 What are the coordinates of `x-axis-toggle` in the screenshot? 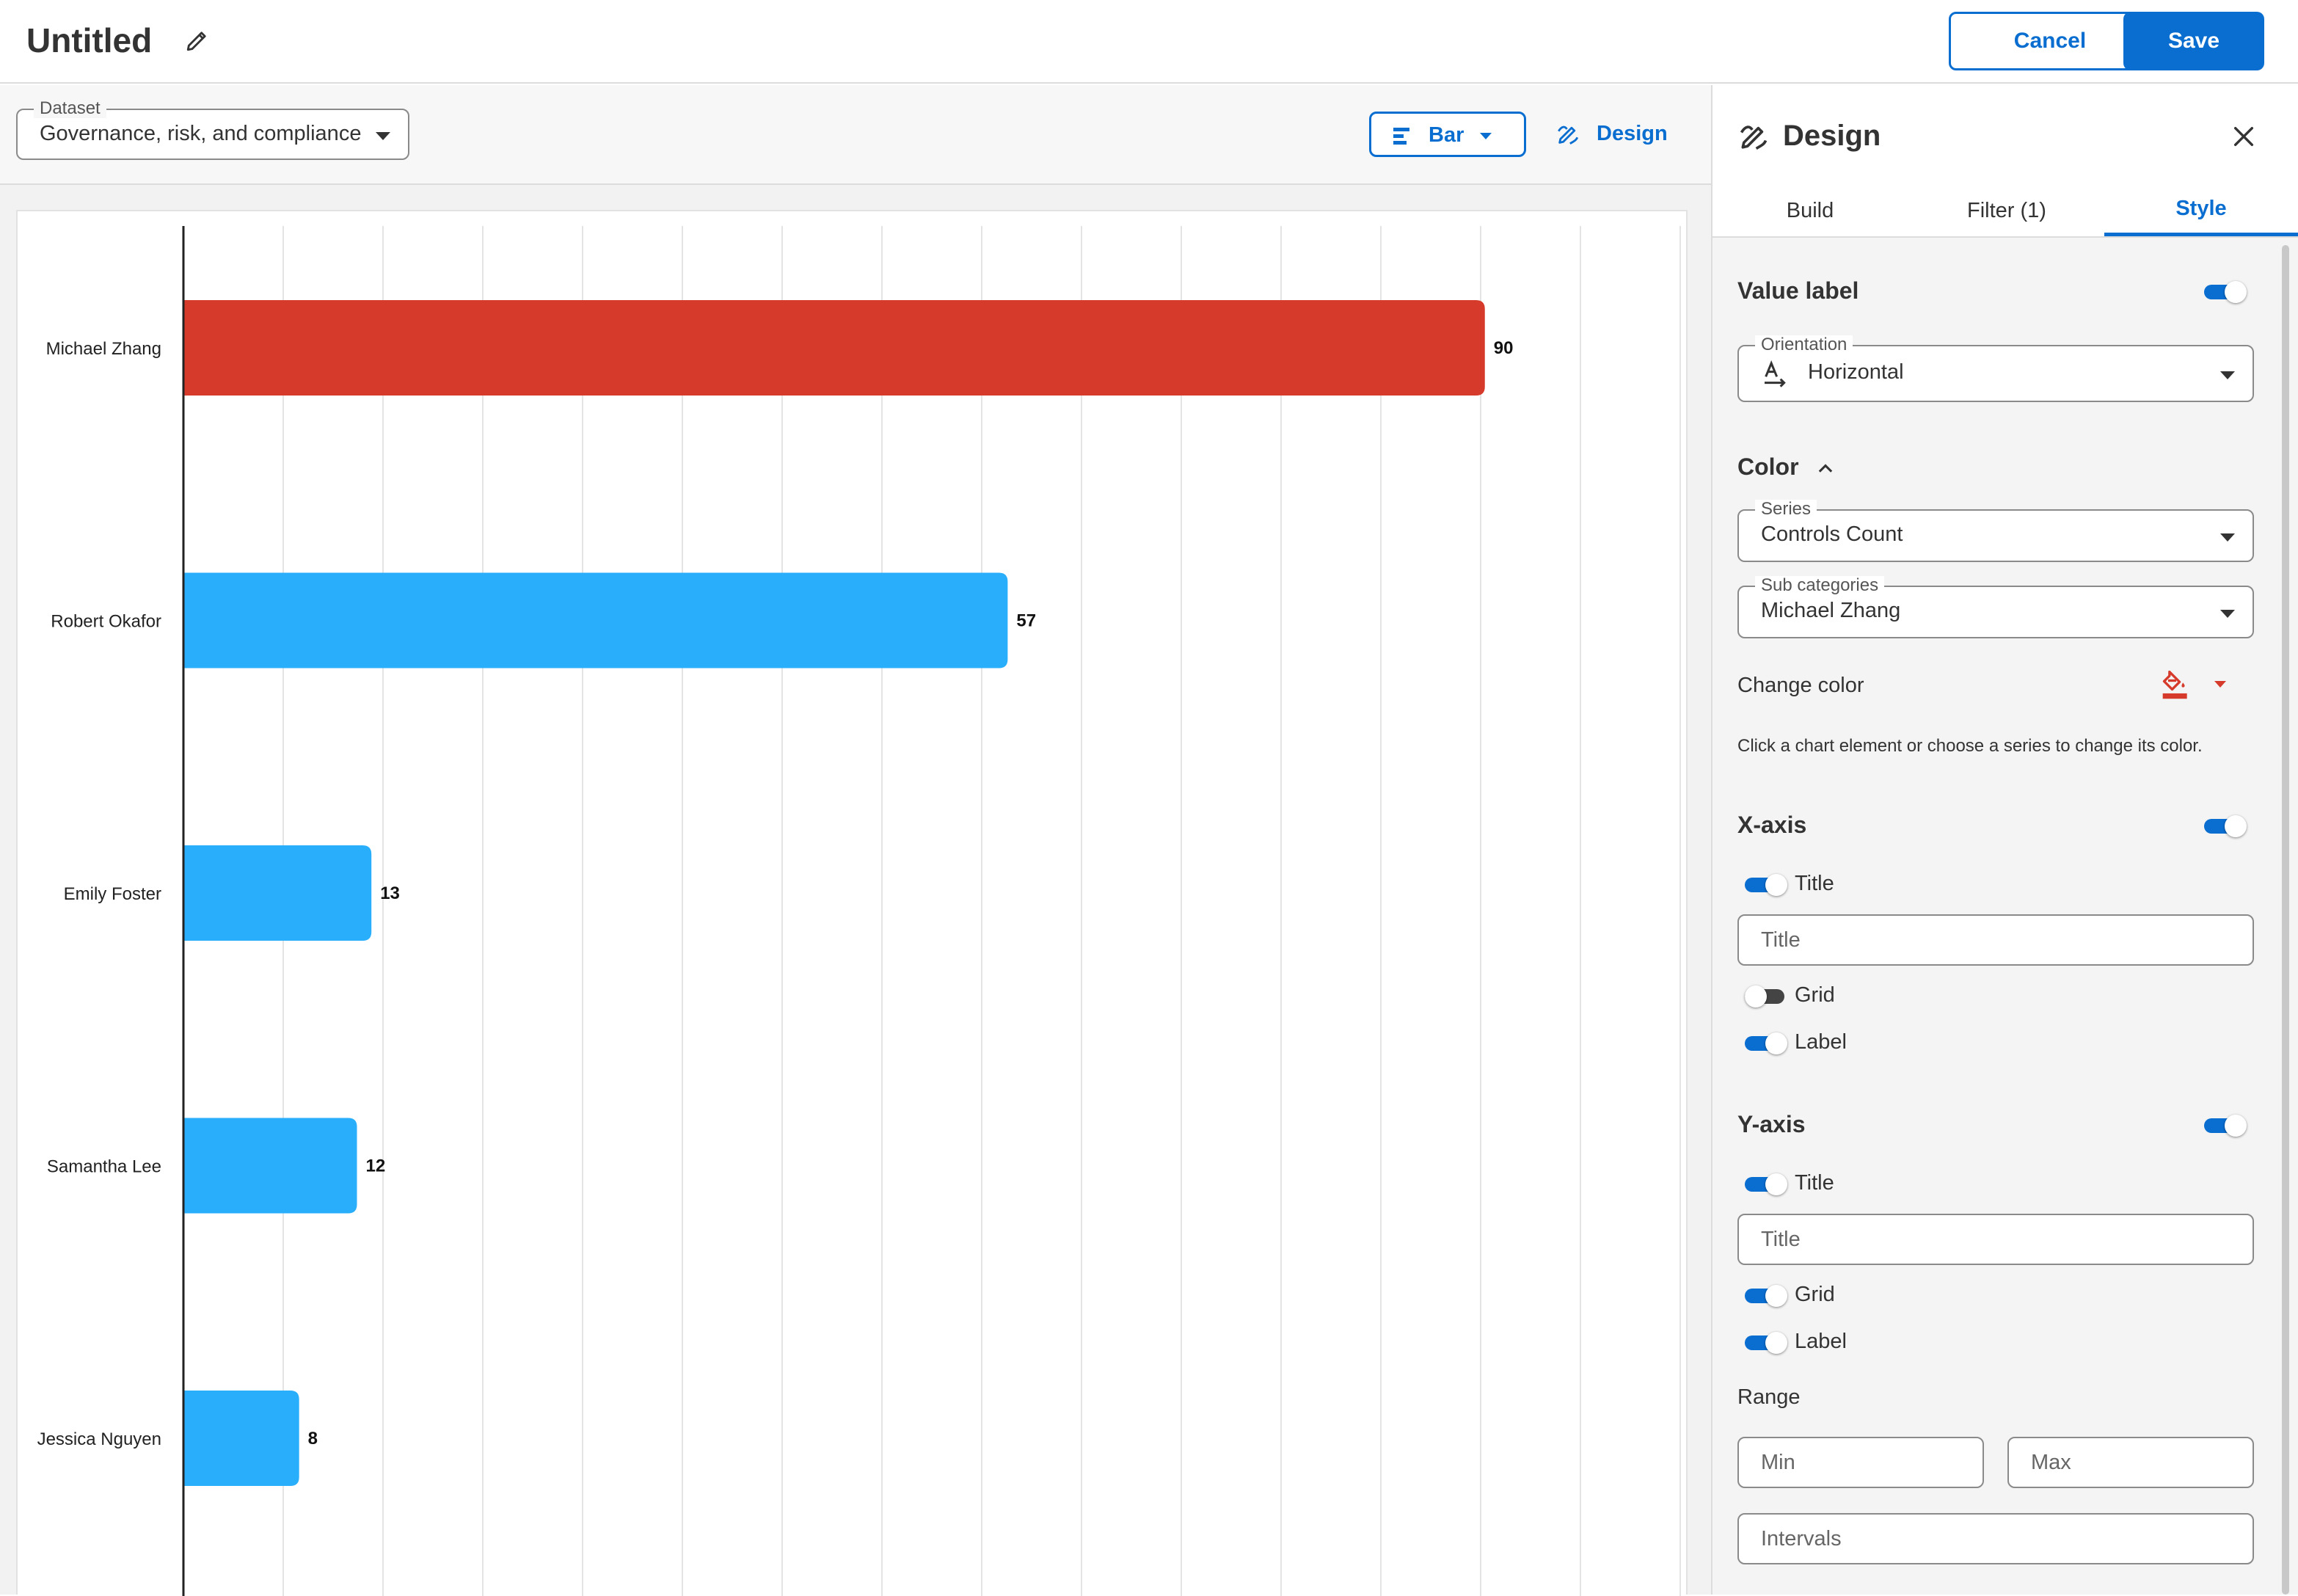 It's located at (2226, 826).